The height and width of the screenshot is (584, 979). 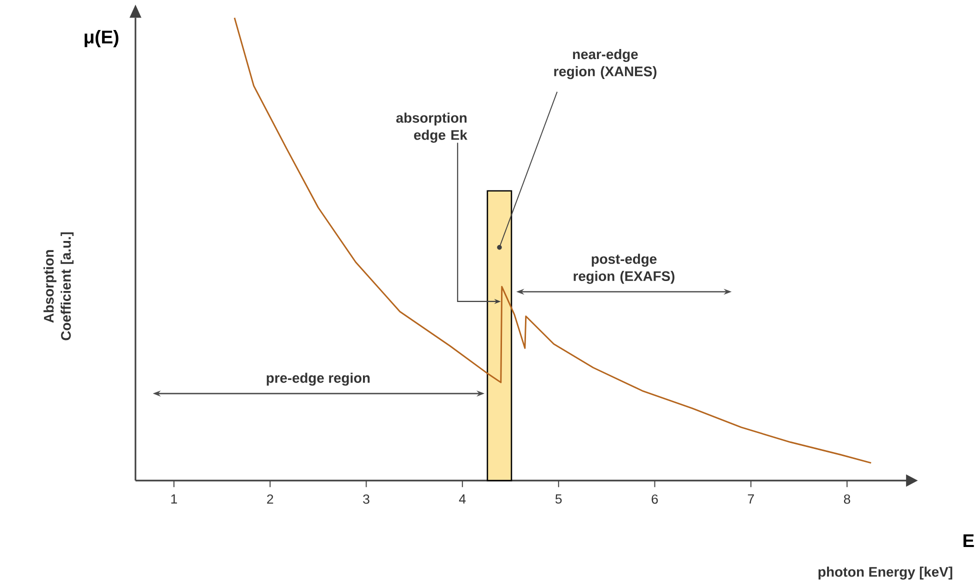 I want to click on x-axis-title: photon Energy [keV], so click(x=885, y=573).